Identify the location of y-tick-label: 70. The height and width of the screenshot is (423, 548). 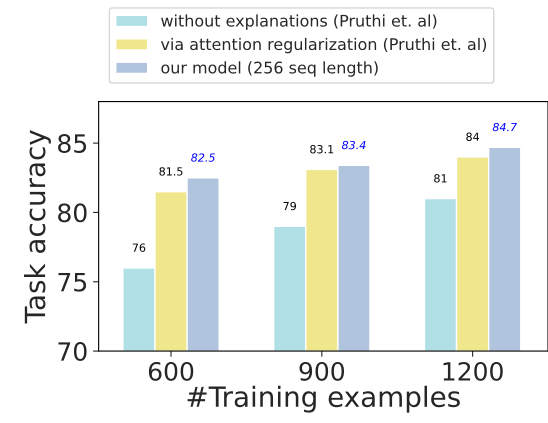
(72, 351).